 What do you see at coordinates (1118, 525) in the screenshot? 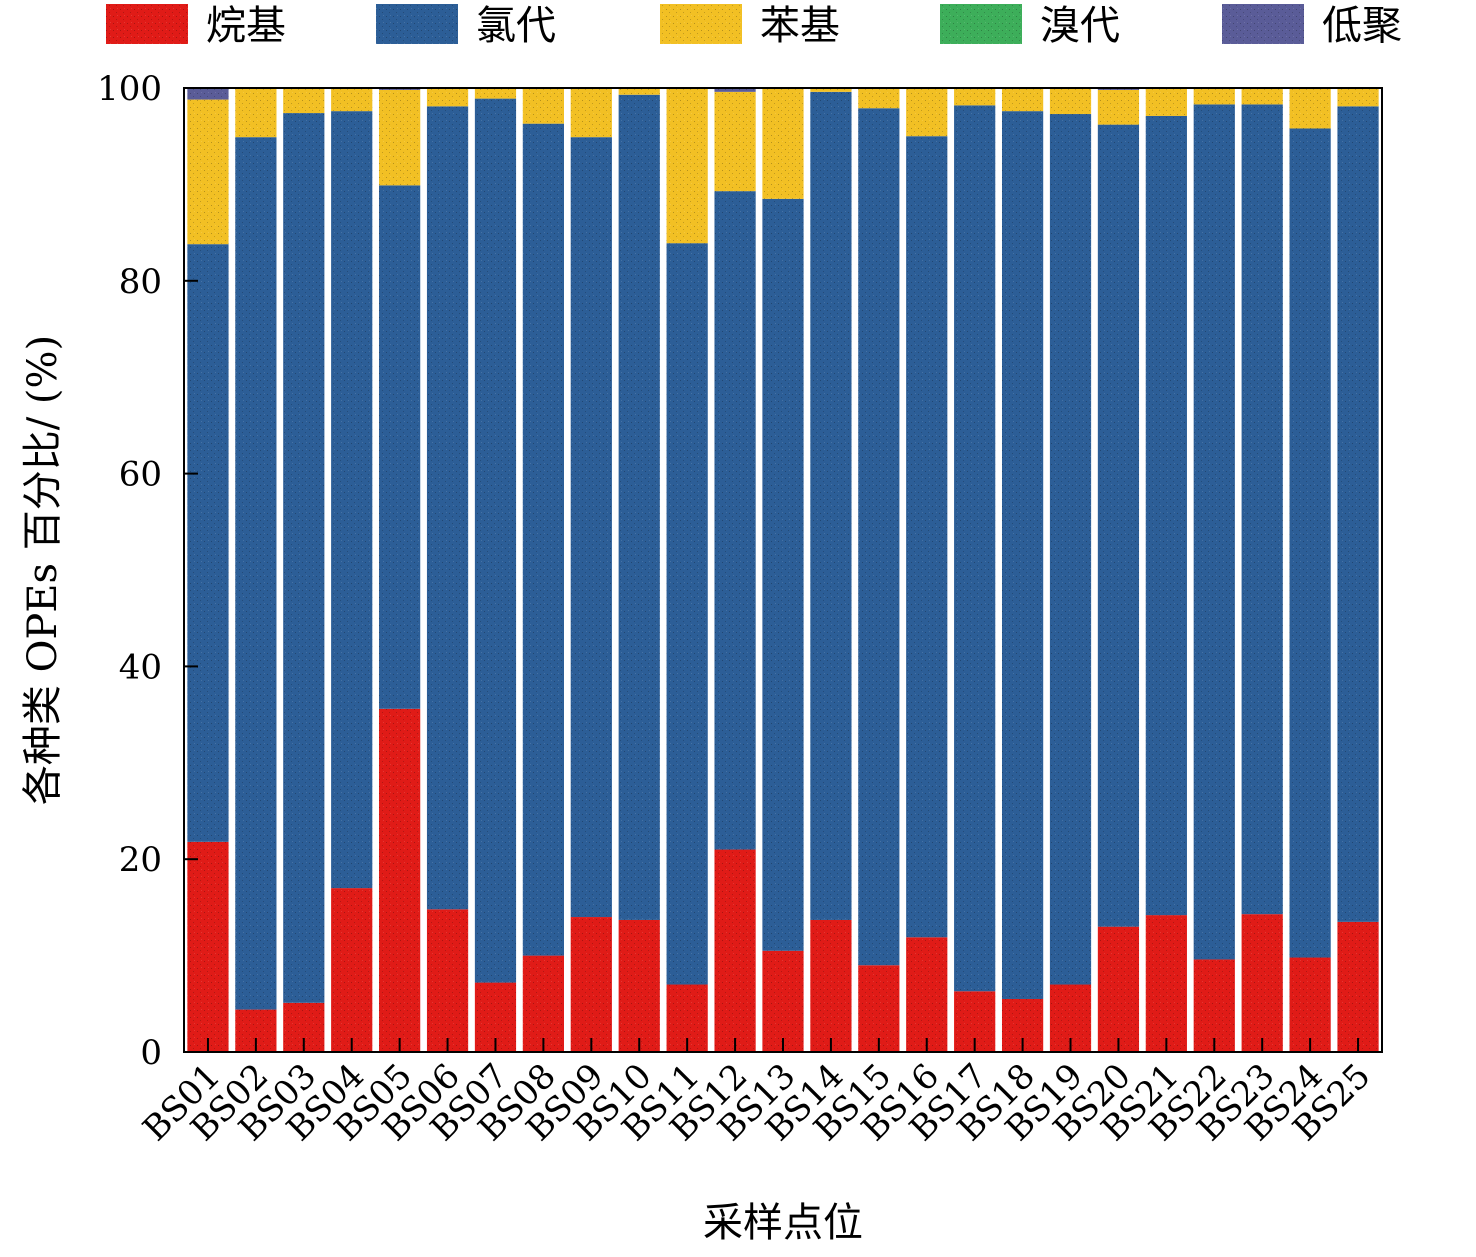
I see `bar-texture-BS20-s1` at bounding box center [1118, 525].